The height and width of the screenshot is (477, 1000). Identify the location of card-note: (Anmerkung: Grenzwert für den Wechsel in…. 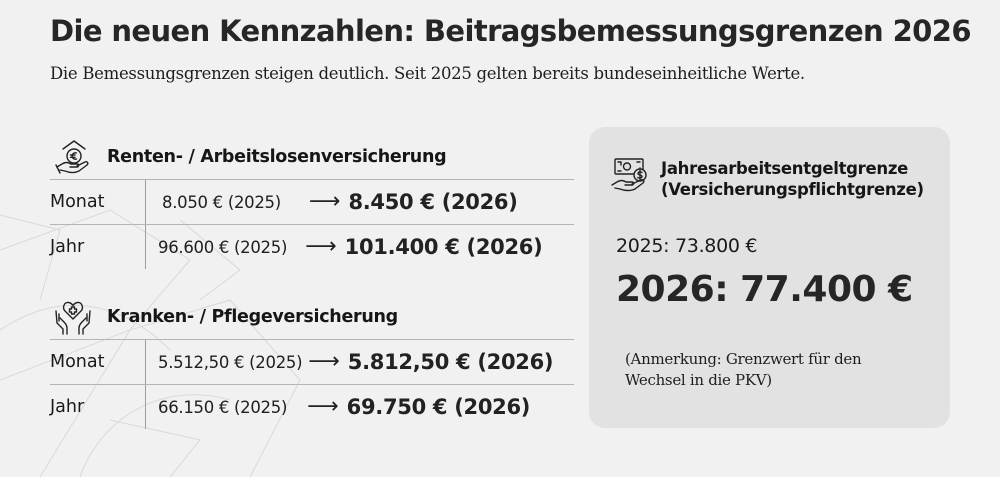
(775, 370).